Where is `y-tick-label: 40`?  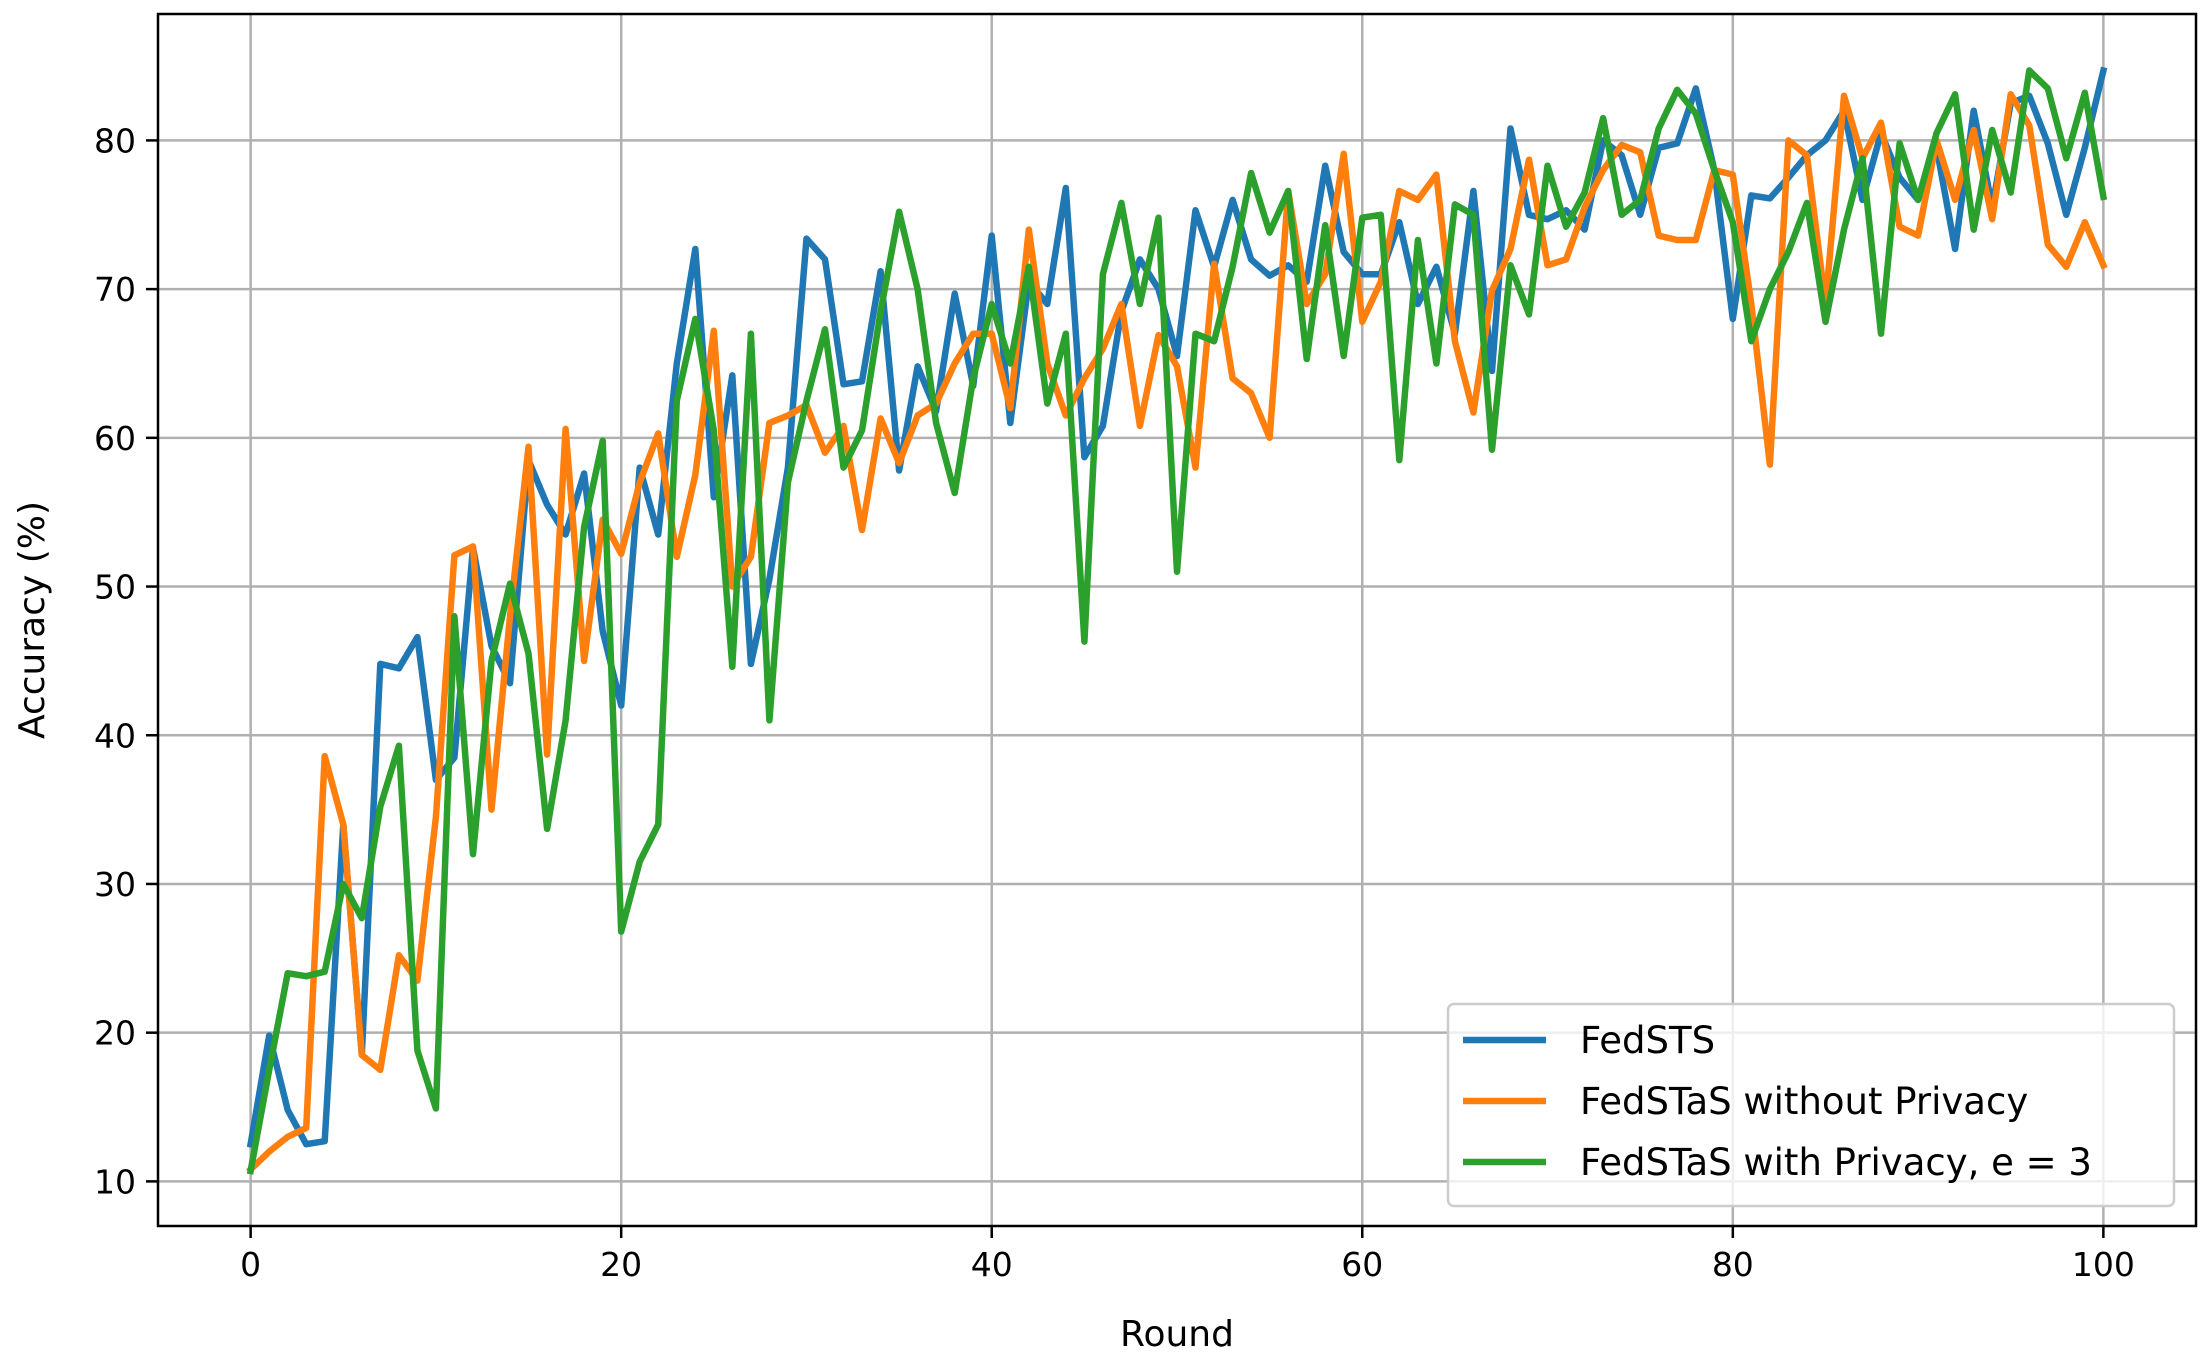 y-tick-label: 40 is located at coordinates (115, 735).